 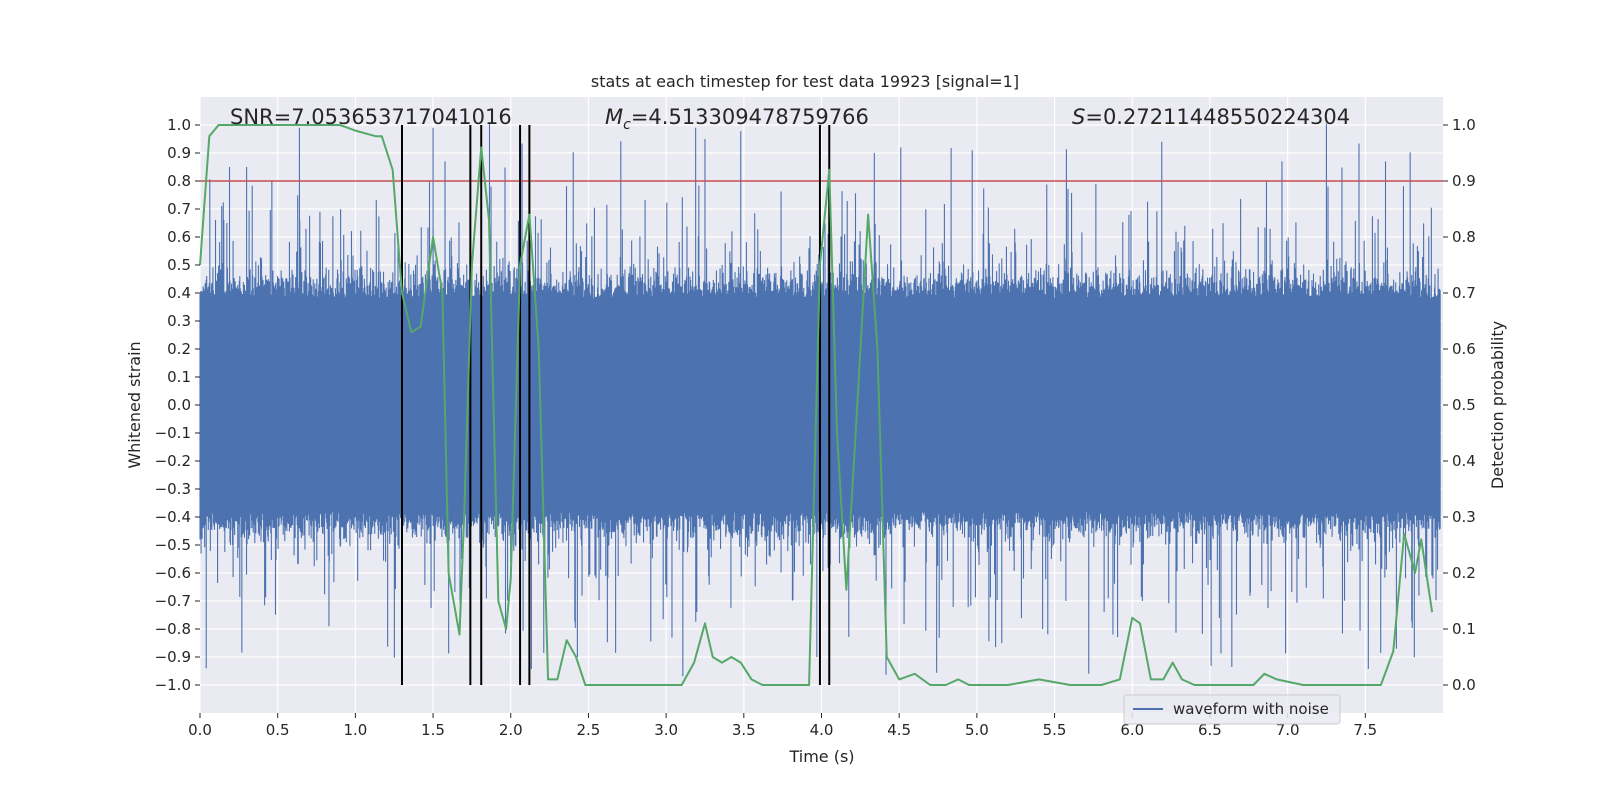 What do you see at coordinates (1497, 405) in the screenshot?
I see `y2-axis-label: Detection probability` at bounding box center [1497, 405].